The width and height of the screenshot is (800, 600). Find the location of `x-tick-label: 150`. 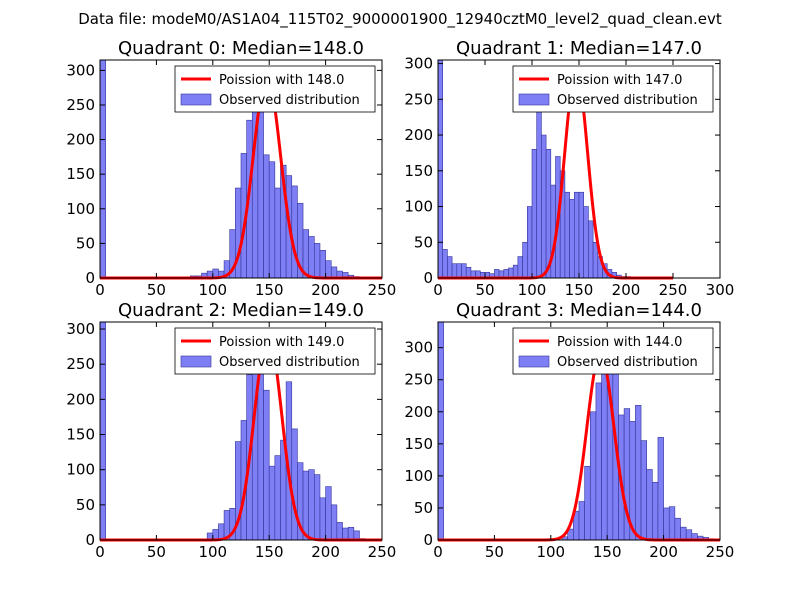

x-tick-label: 150 is located at coordinates (269, 552).